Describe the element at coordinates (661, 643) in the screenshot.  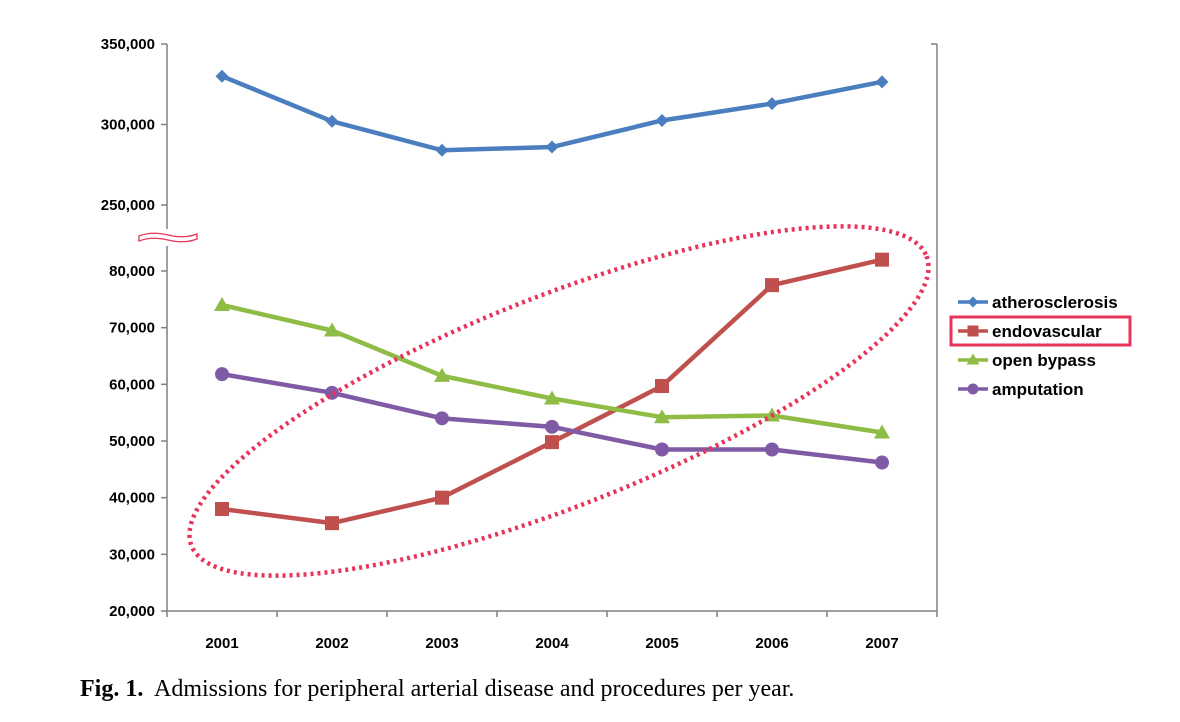
I see `x-tick-label: 2005` at that location.